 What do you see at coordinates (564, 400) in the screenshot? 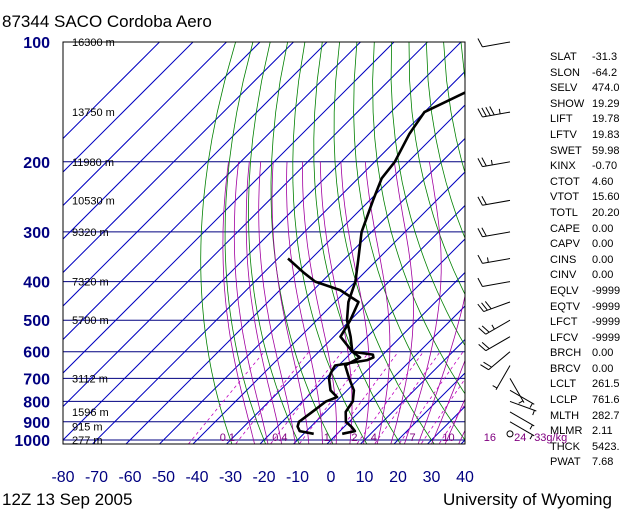
I see `index-name: LCLP` at bounding box center [564, 400].